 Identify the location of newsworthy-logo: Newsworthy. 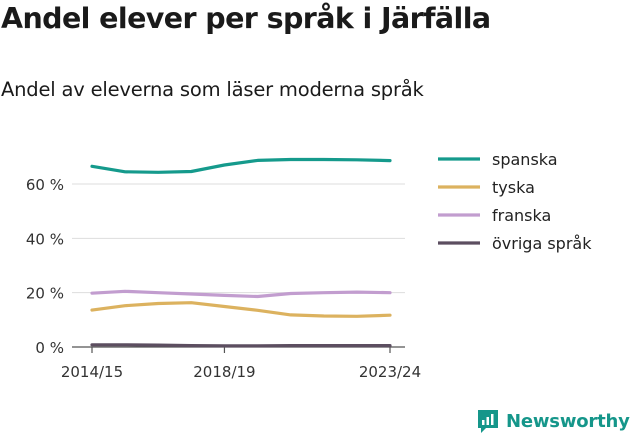
(553, 421).